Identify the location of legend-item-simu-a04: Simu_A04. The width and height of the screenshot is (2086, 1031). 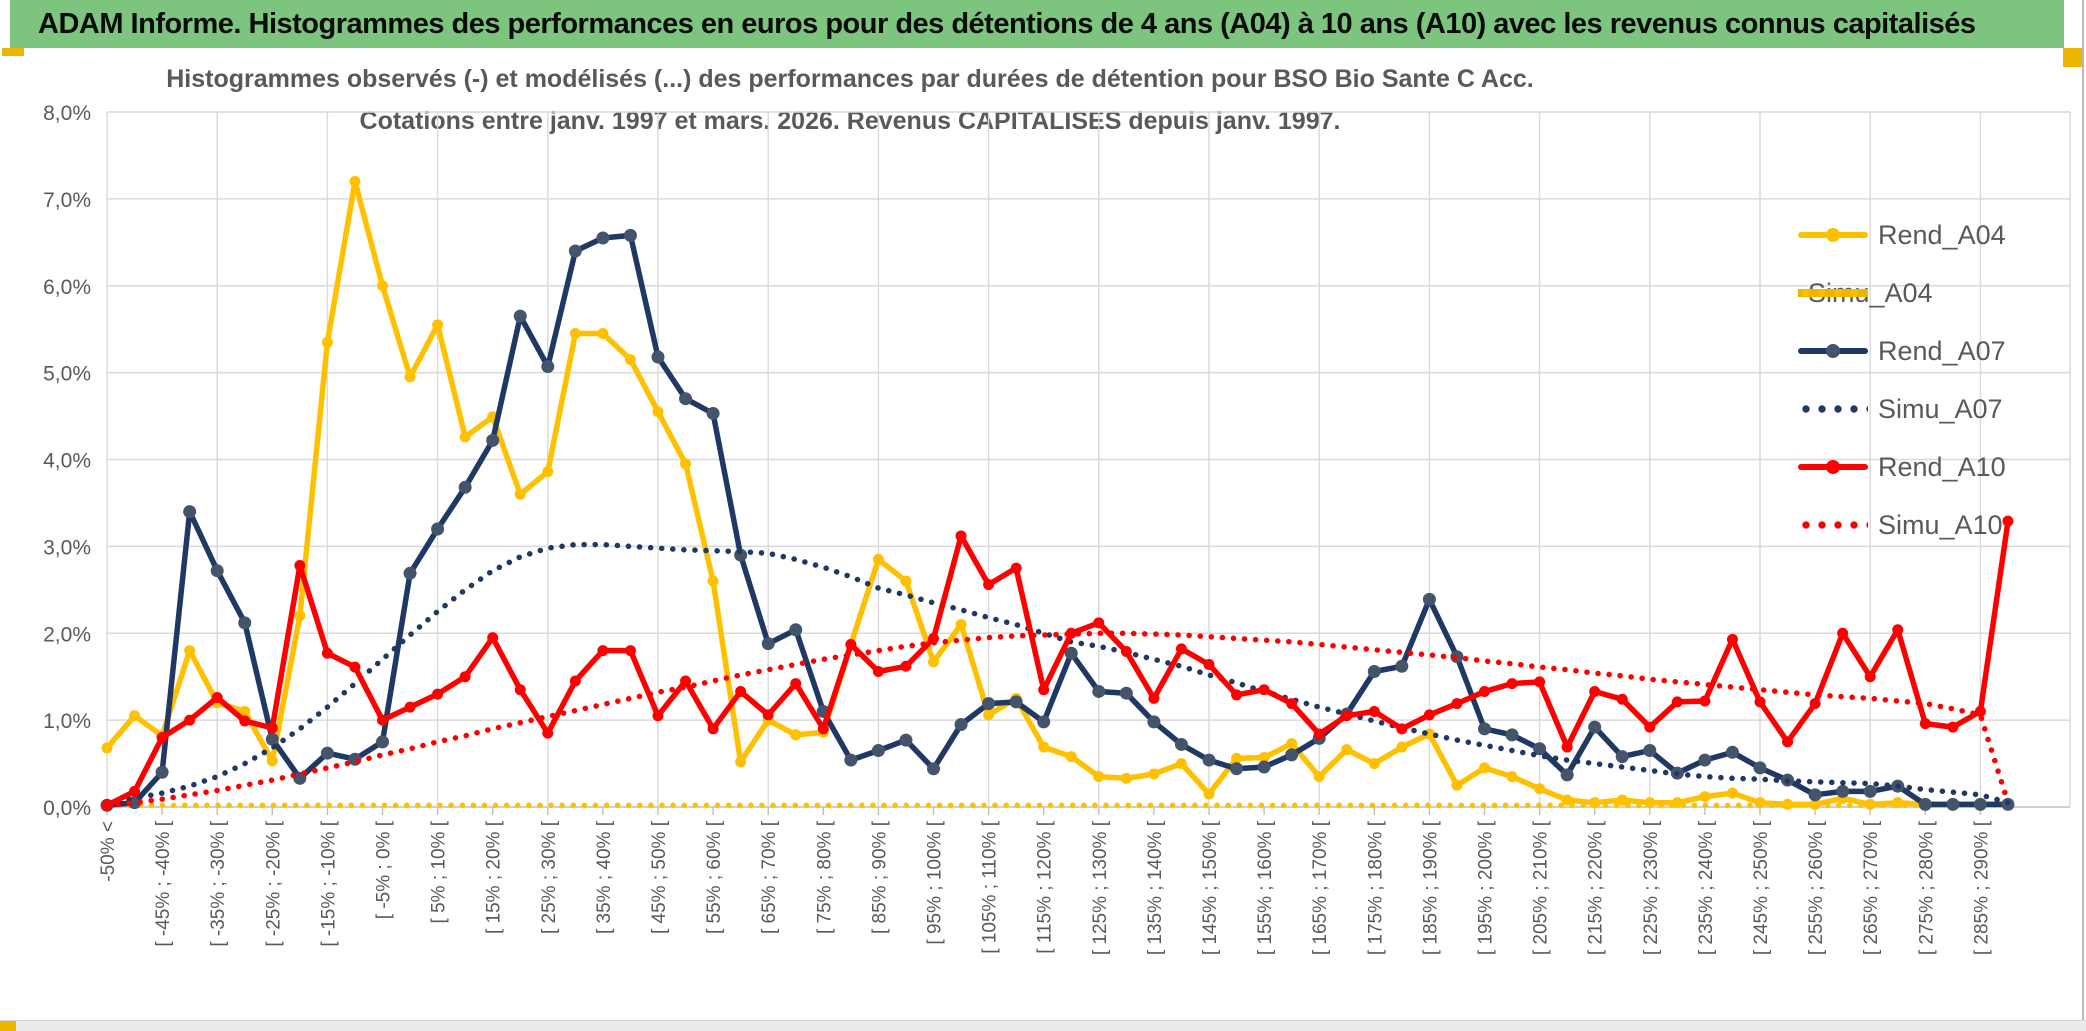
(1902, 293).